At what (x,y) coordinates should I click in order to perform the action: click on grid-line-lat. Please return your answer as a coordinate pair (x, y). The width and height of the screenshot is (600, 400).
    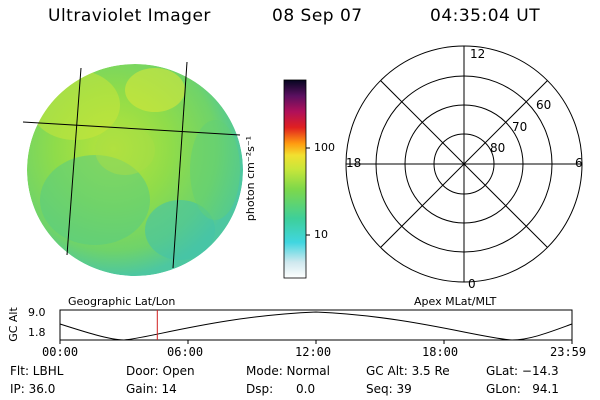
    Looking at the image, I should click on (131, 128).